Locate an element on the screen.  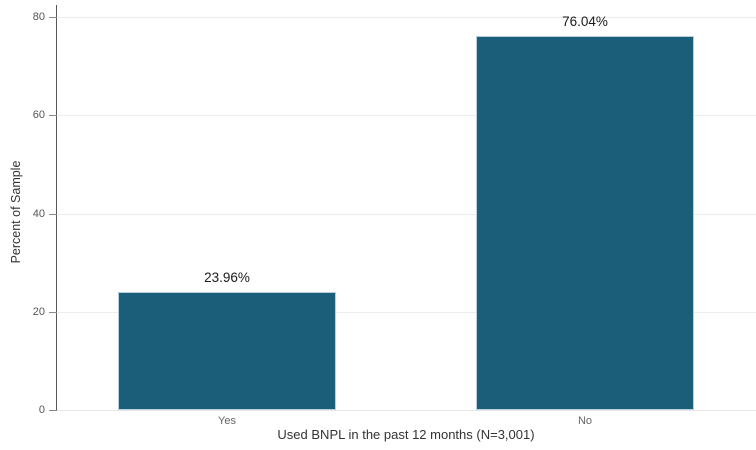
y-tick-label-0: 0 is located at coordinates (41, 410).